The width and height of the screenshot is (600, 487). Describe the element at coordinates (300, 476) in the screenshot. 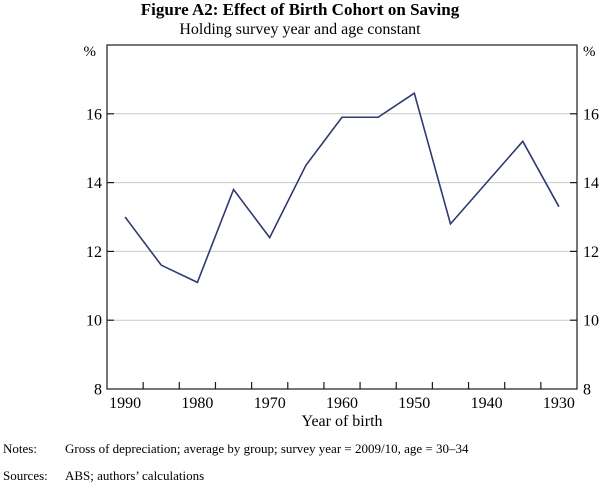

I see `sources-row: Sources: ABS; authors’ calculations` at that location.